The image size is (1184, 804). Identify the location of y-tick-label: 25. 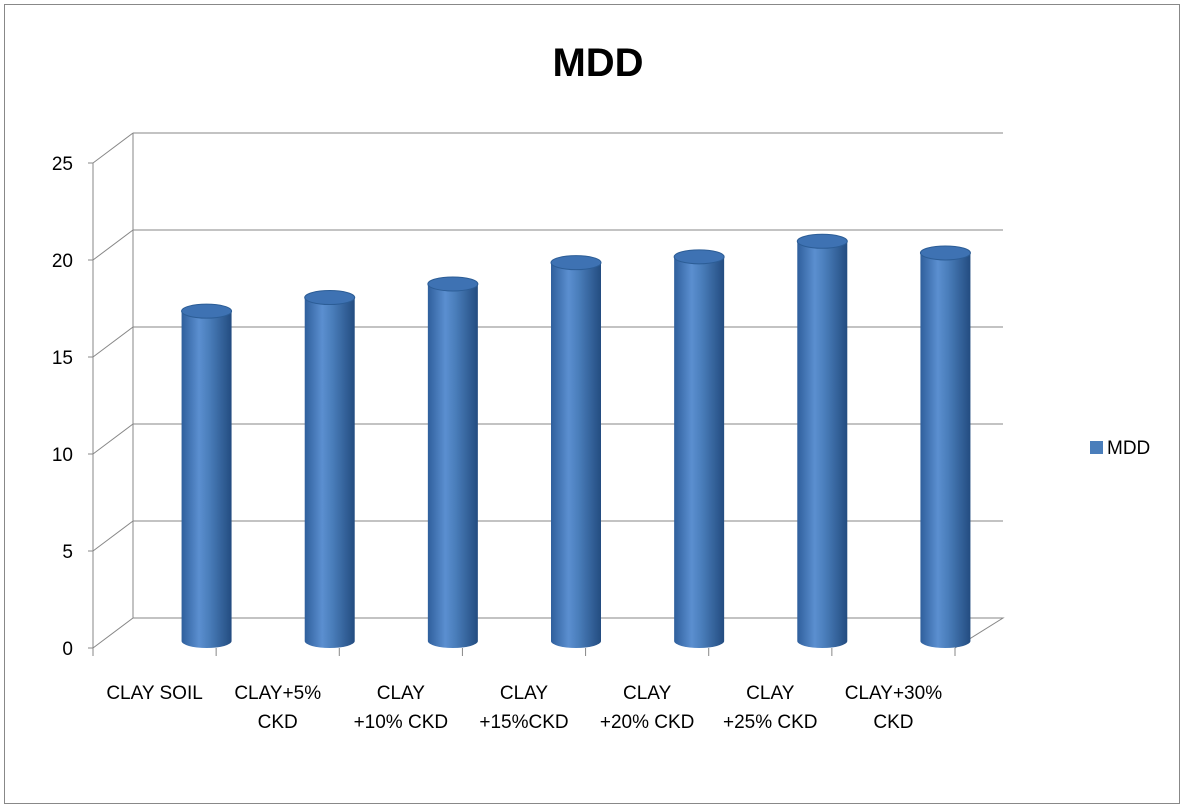
(62, 164).